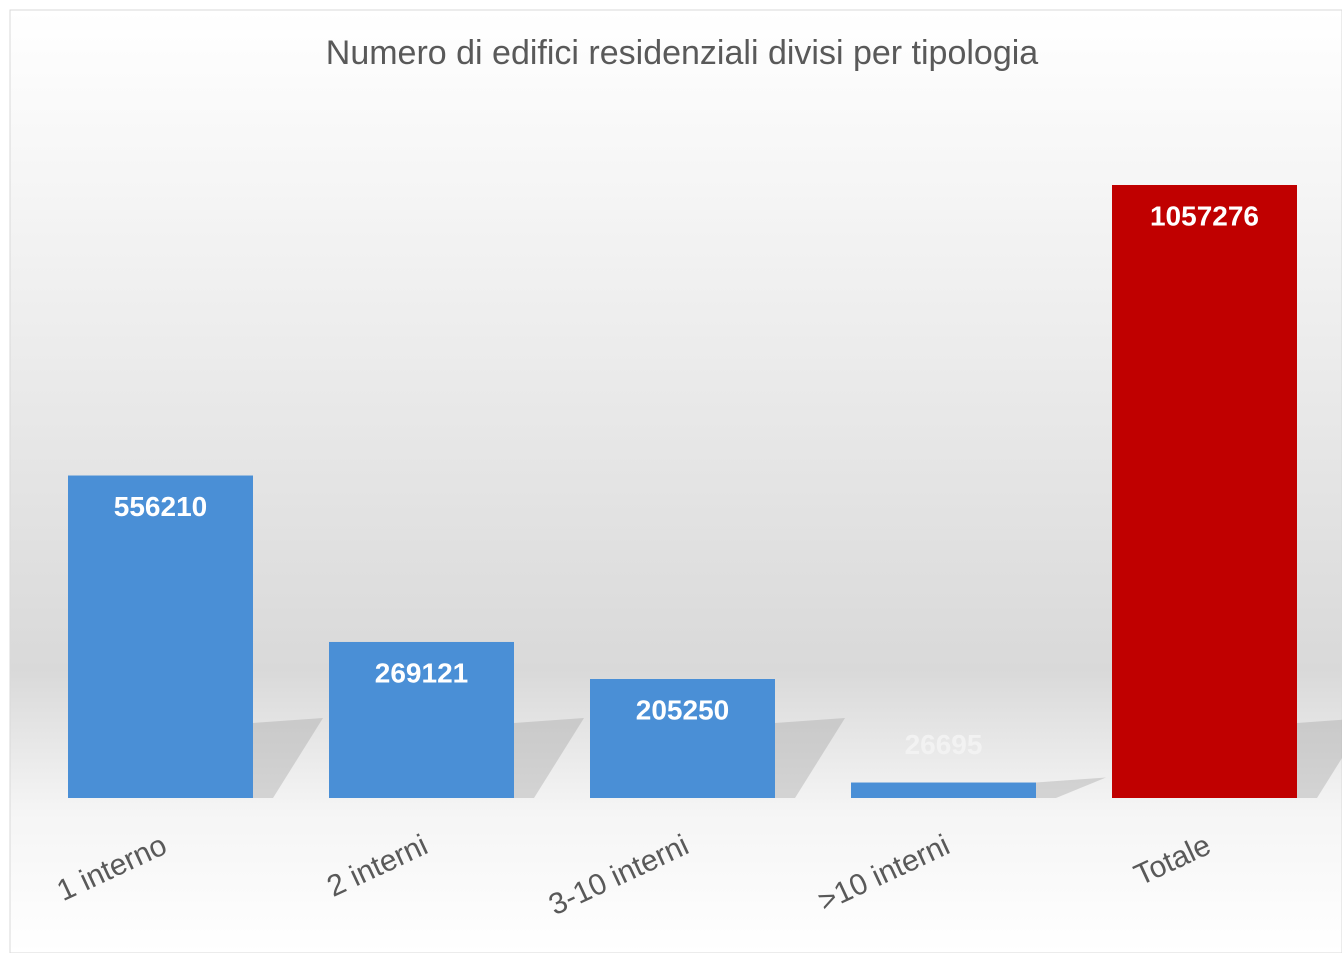 This screenshot has width=1342, height=953. I want to click on data-label: 205250, so click(682, 709).